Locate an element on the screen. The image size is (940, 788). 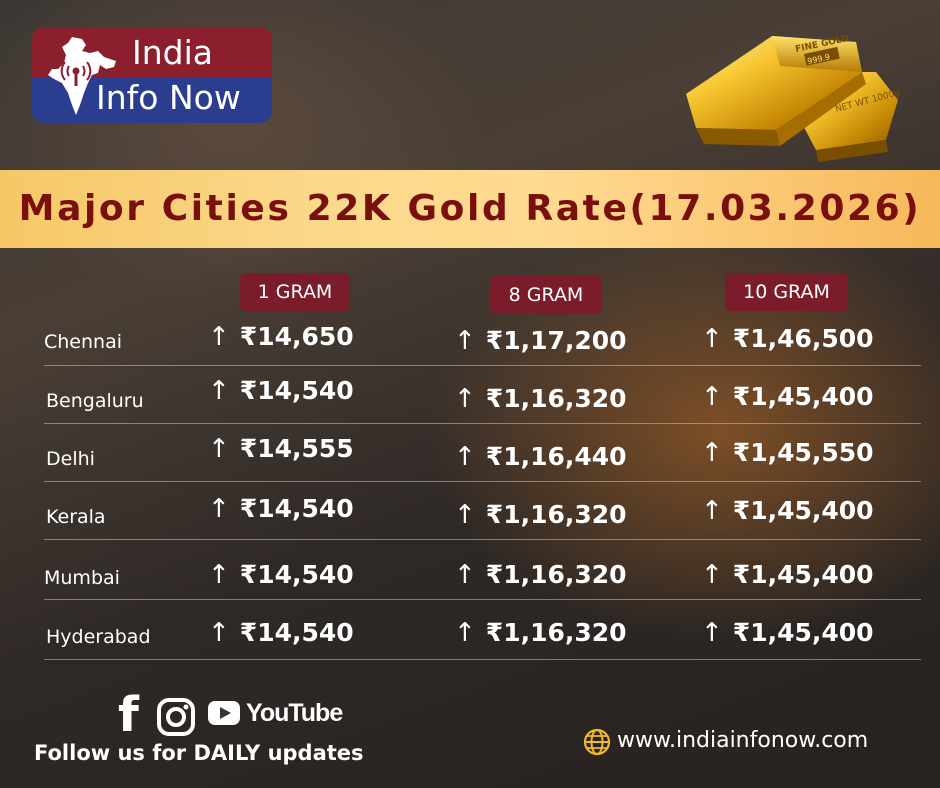
table-row: Kerala ↑ ₹14,540 ↑ ₹1,16,320 ↑ ₹1,45,400 is located at coordinates (482, 511).